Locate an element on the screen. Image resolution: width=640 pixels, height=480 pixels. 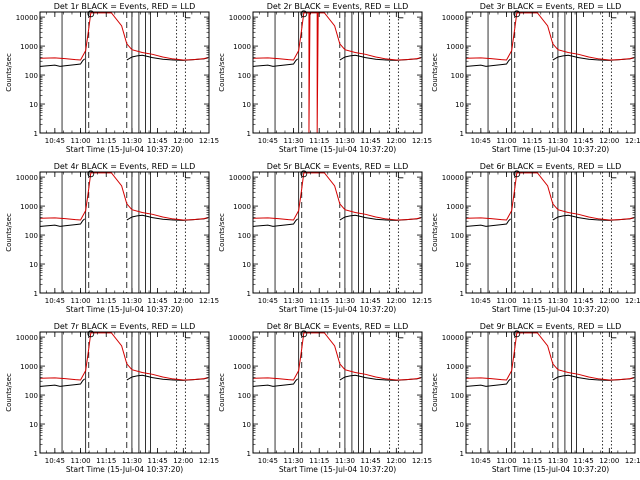
panel-title: Det 3r BLACK = Events, RED = LLD is located at coordinates (551, 6).